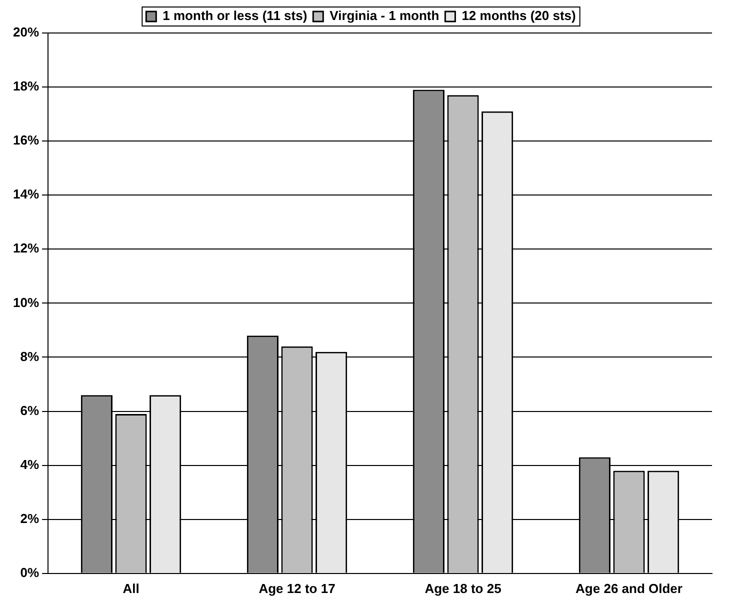 The width and height of the screenshot is (732, 615). What do you see at coordinates (30, 572) in the screenshot?
I see `y-tick-label: 0%` at bounding box center [30, 572].